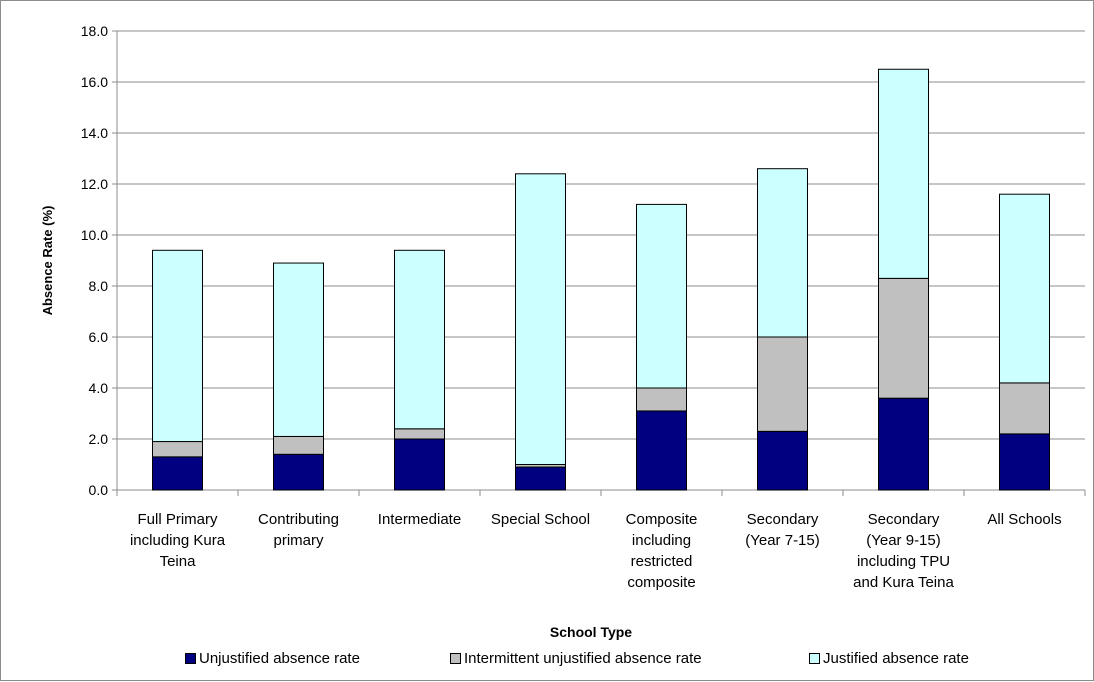 The height and width of the screenshot is (682, 1094). Describe the element at coordinates (896, 658) in the screenshot. I see `legend-label: Justified absence rate` at that location.